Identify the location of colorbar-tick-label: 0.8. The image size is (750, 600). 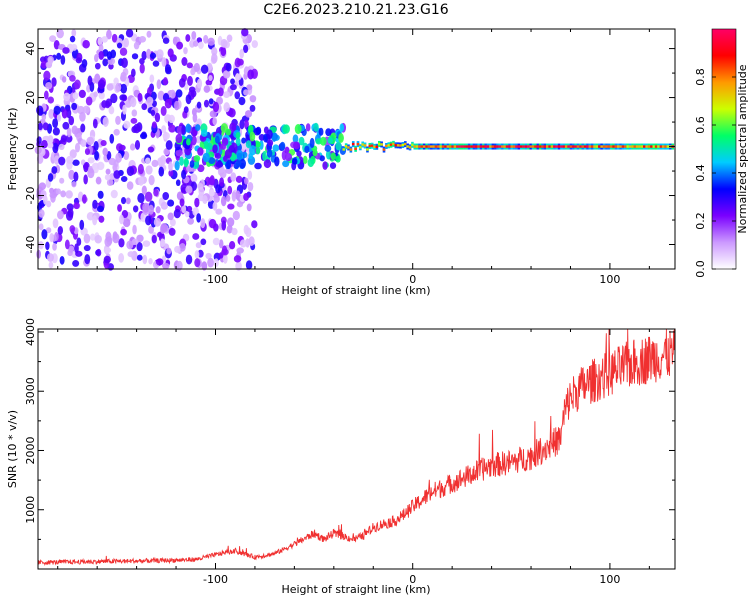
(700, 77).